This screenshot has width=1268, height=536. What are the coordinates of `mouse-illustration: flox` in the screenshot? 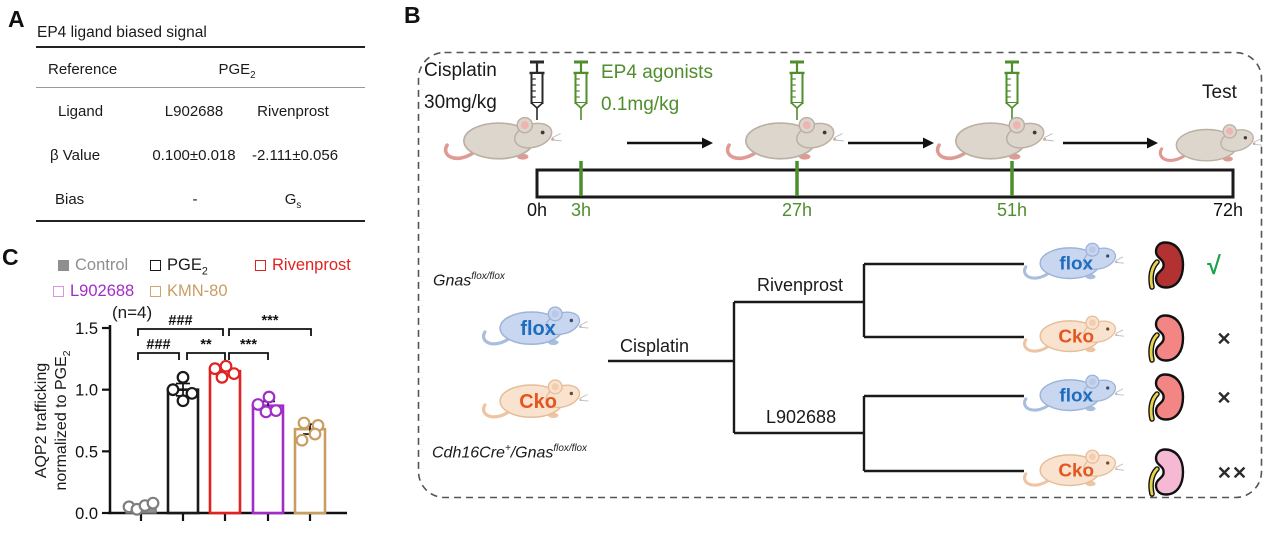 It's located at (535, 326).